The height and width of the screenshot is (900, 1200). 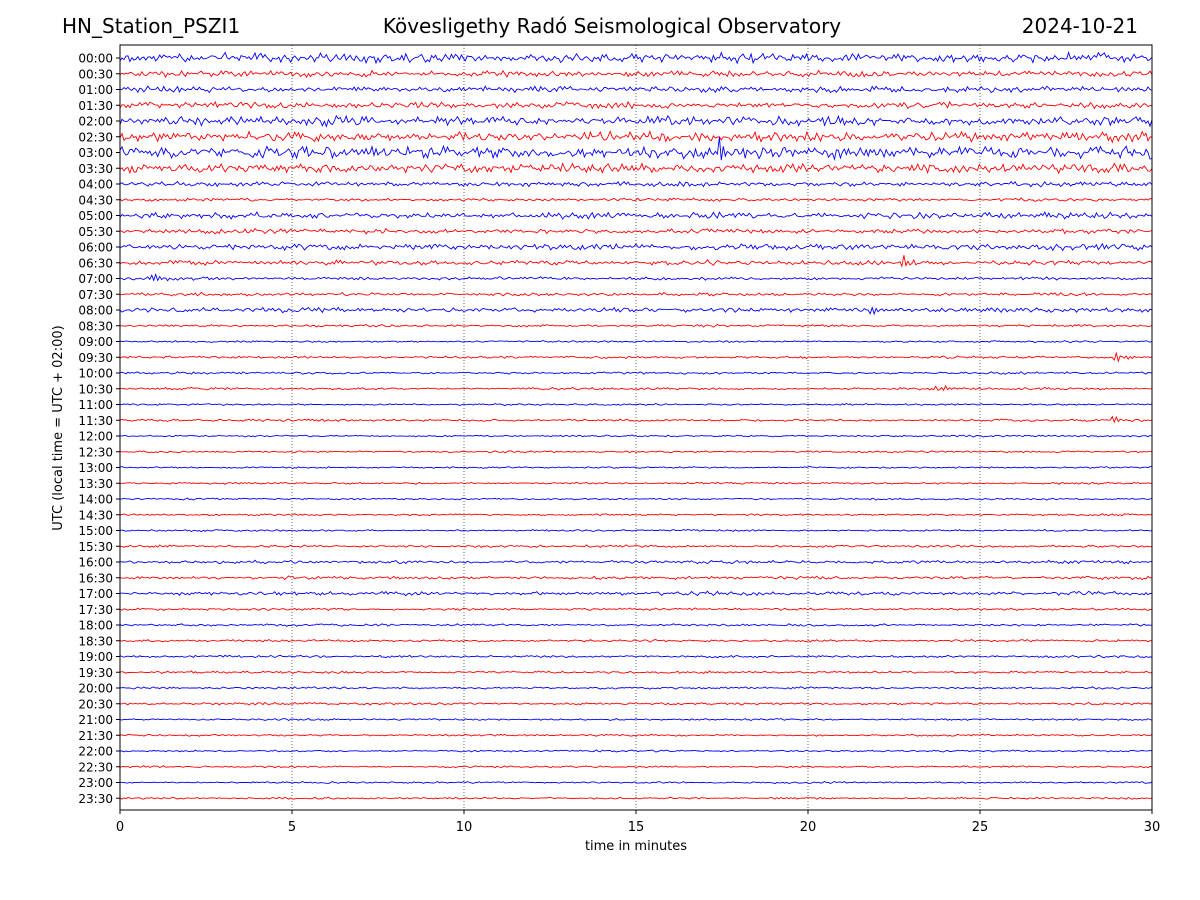 What do you see at coordinates (95, 263) in the screenshot?
I see `y-tick-label: 06:30` at bounding box center [95, 263].